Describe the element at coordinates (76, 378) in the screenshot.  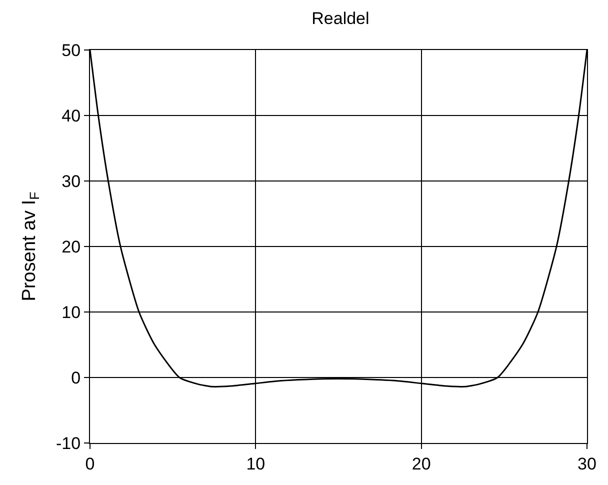
I see `y-tick-label: 0` at that location.